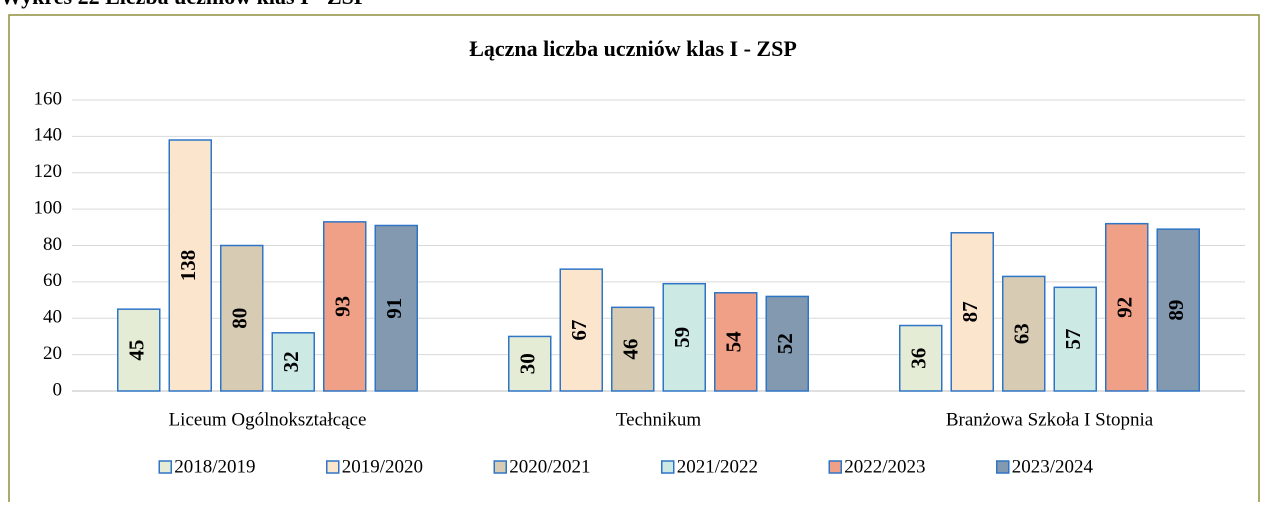  I want to click on data-label: 45, so click(137, 350).